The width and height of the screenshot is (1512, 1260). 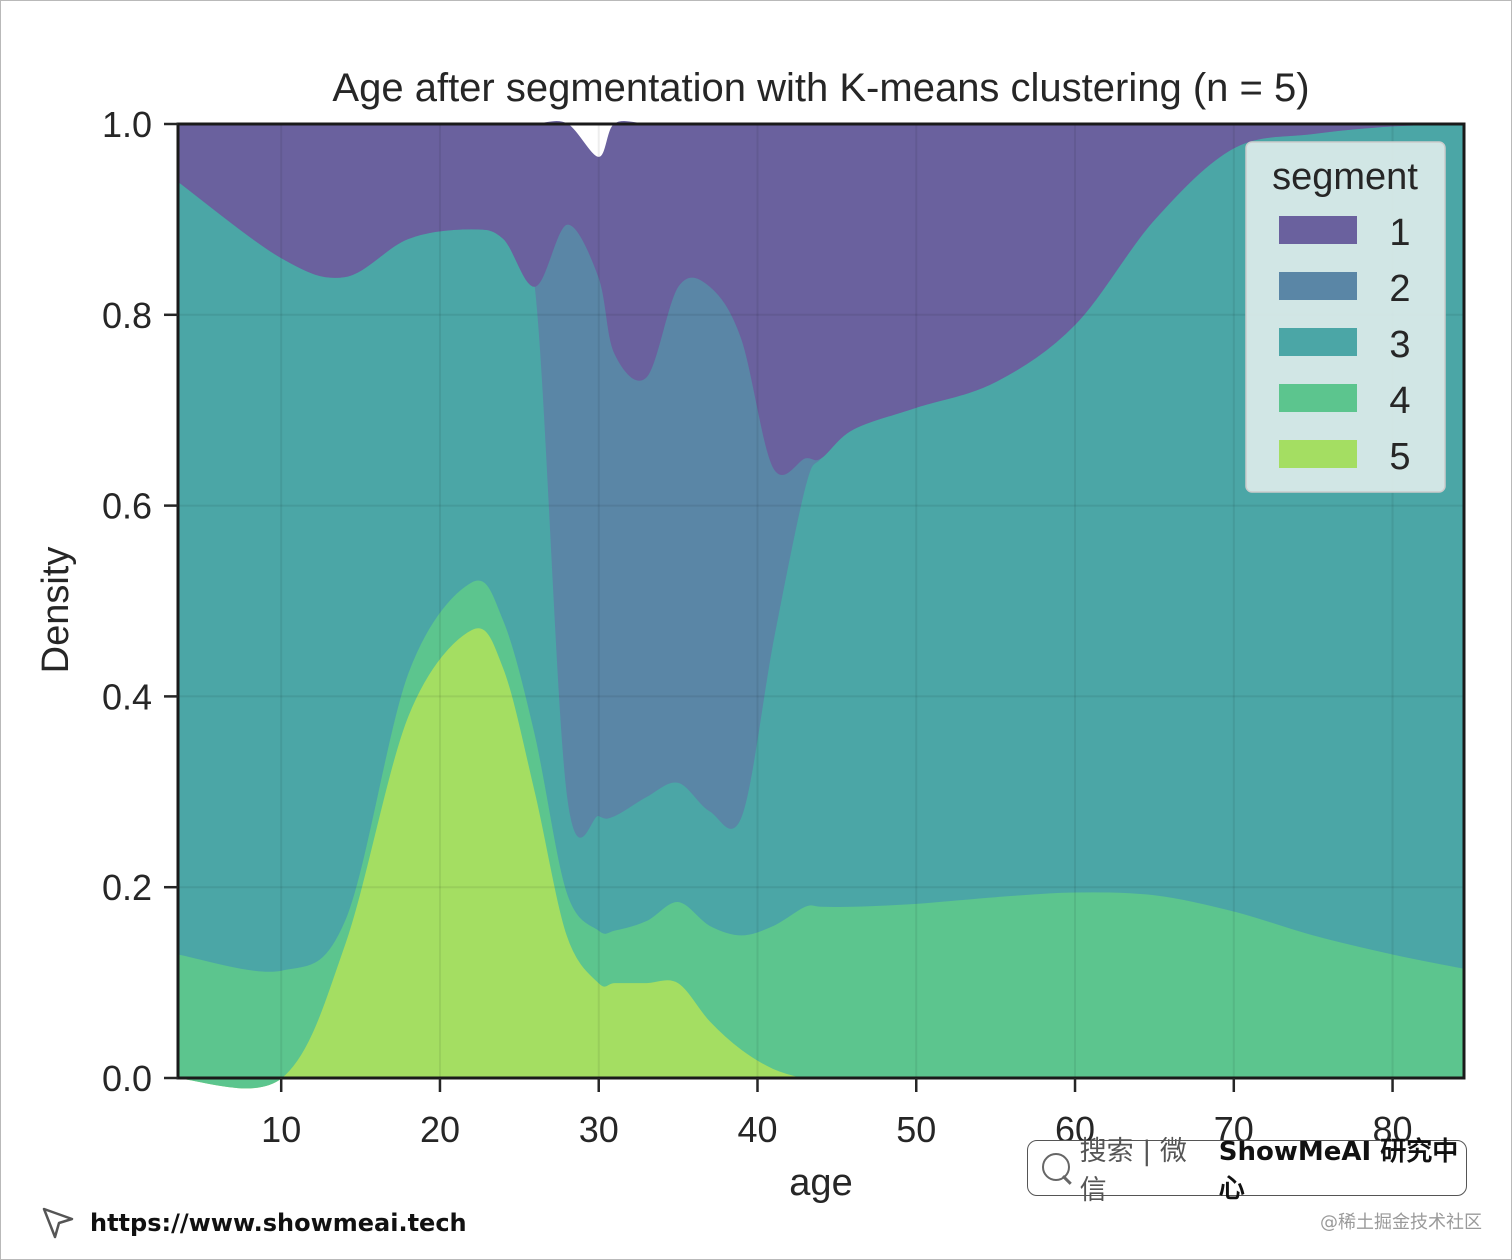 I want to click on legend-label-3: 3, so click(x=1399, y=345).